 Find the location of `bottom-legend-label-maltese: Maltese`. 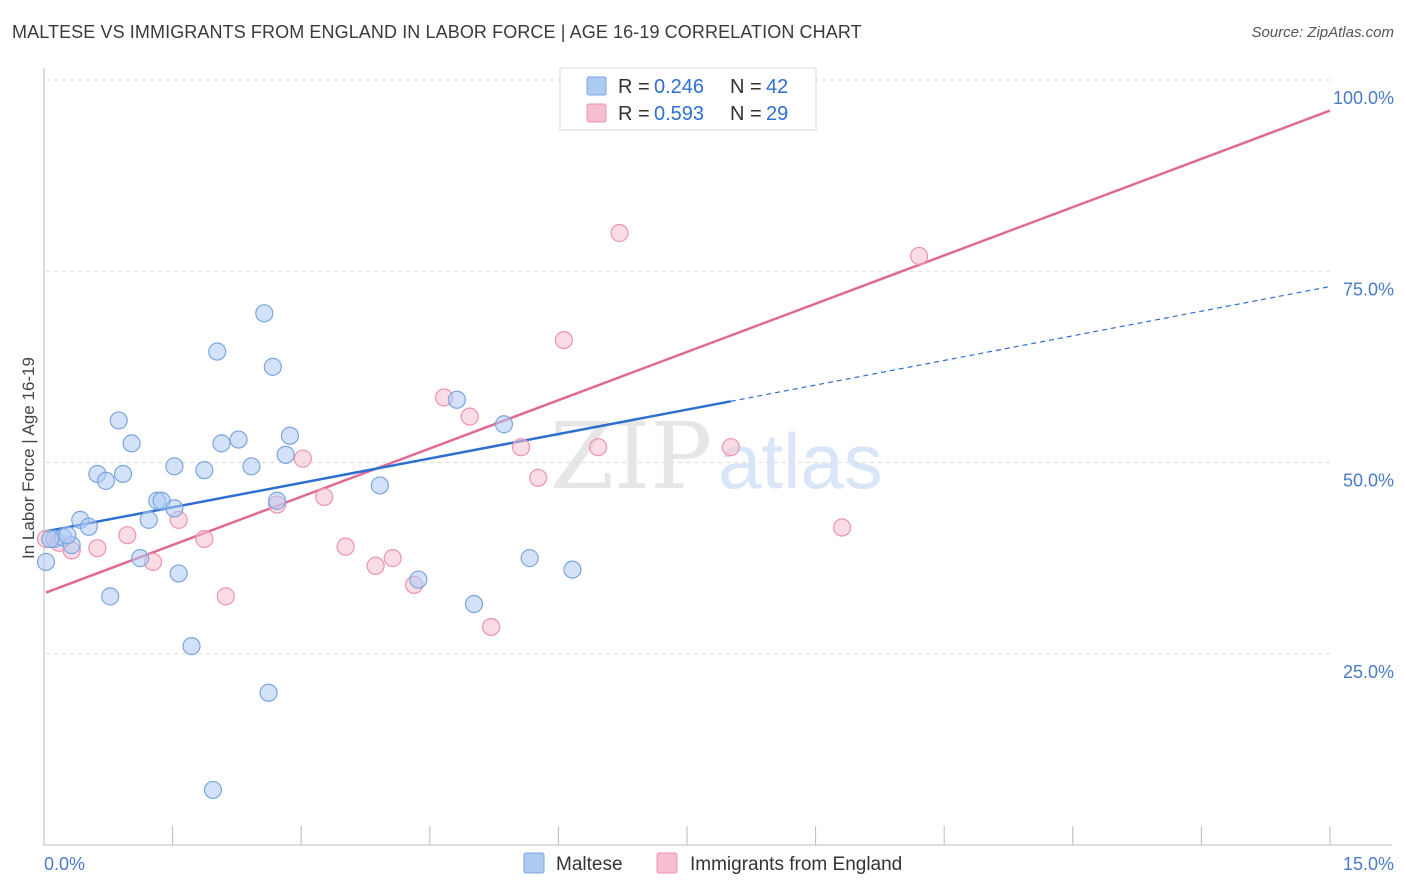

bottom-legend-label-maltese: Maltese is located at coordinates (589, 864).